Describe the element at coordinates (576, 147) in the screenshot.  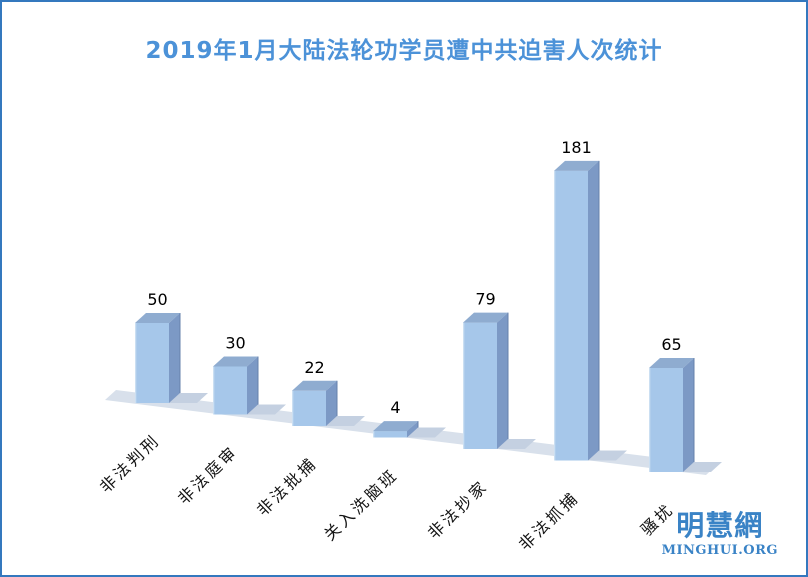
I see `value-label: 181` at that location.